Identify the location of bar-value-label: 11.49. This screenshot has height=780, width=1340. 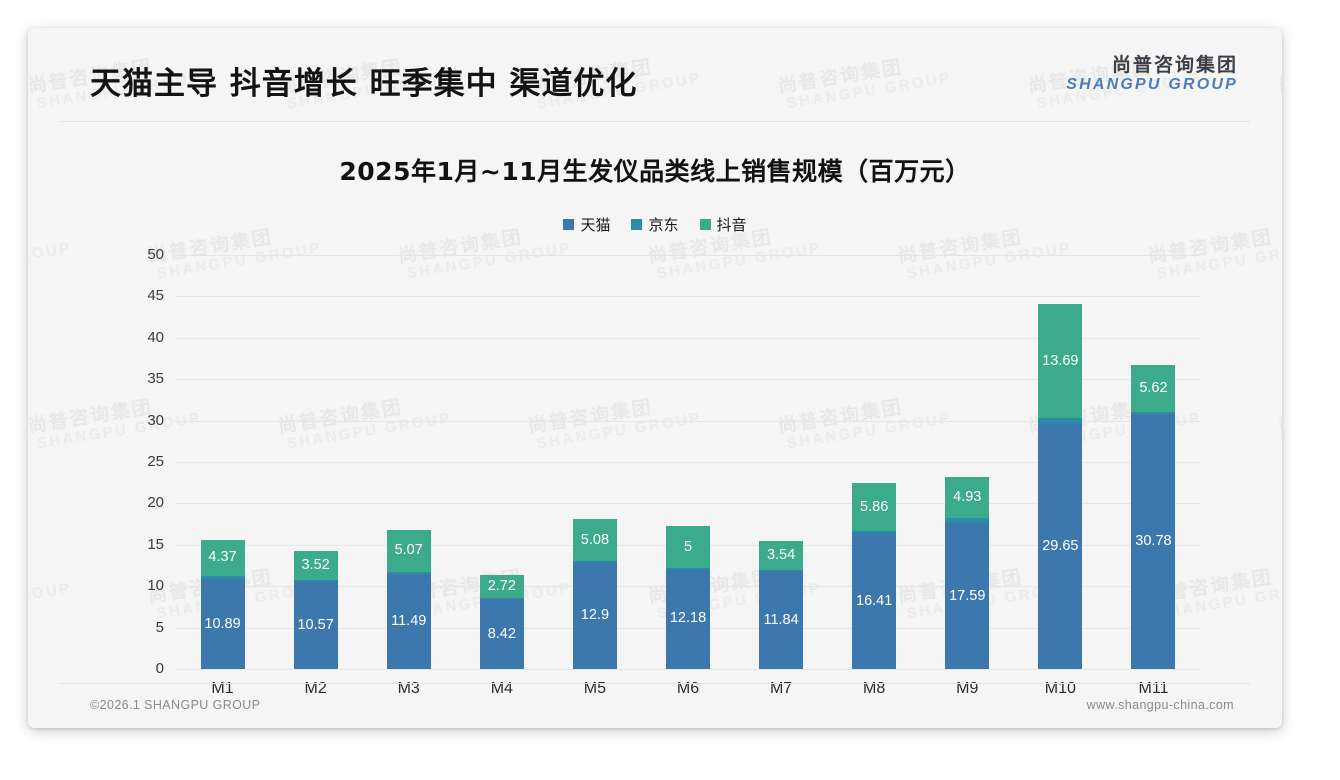
(409, 621).